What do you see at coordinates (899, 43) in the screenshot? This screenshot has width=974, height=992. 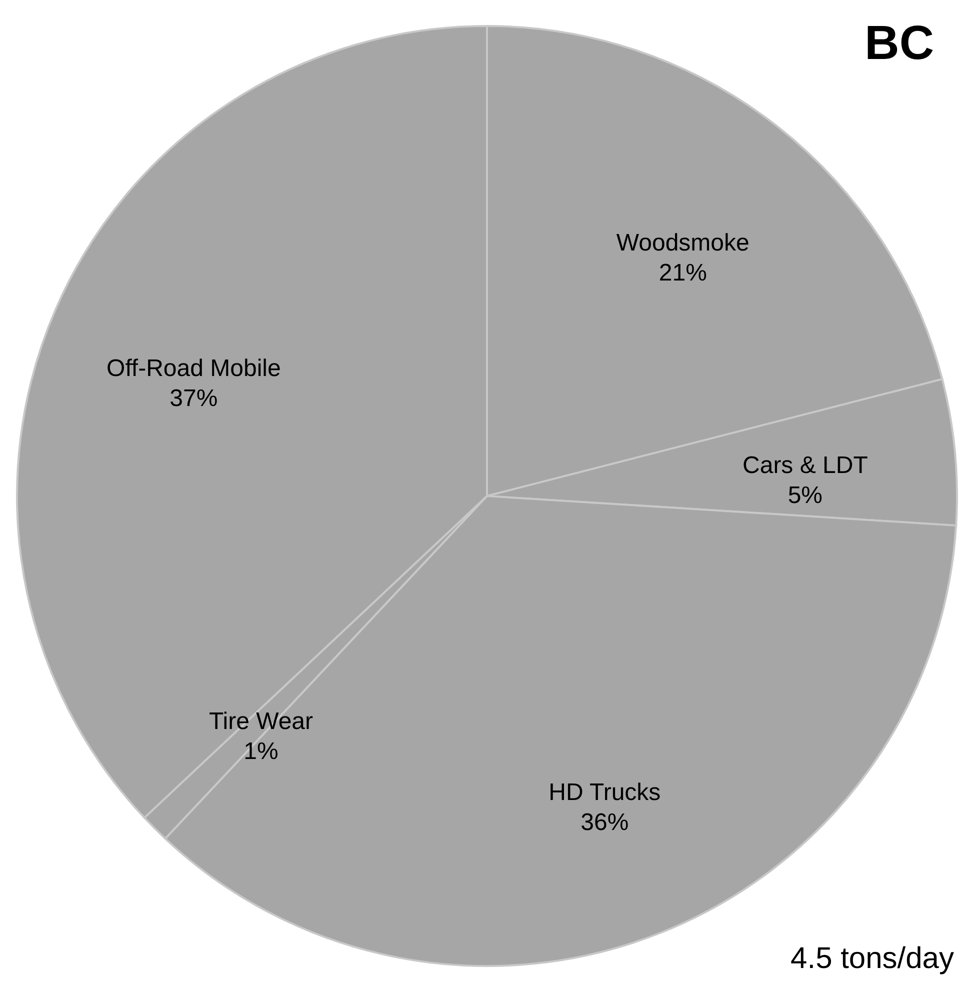 I see `chart-title: BC` at bounding box center [899, 43].